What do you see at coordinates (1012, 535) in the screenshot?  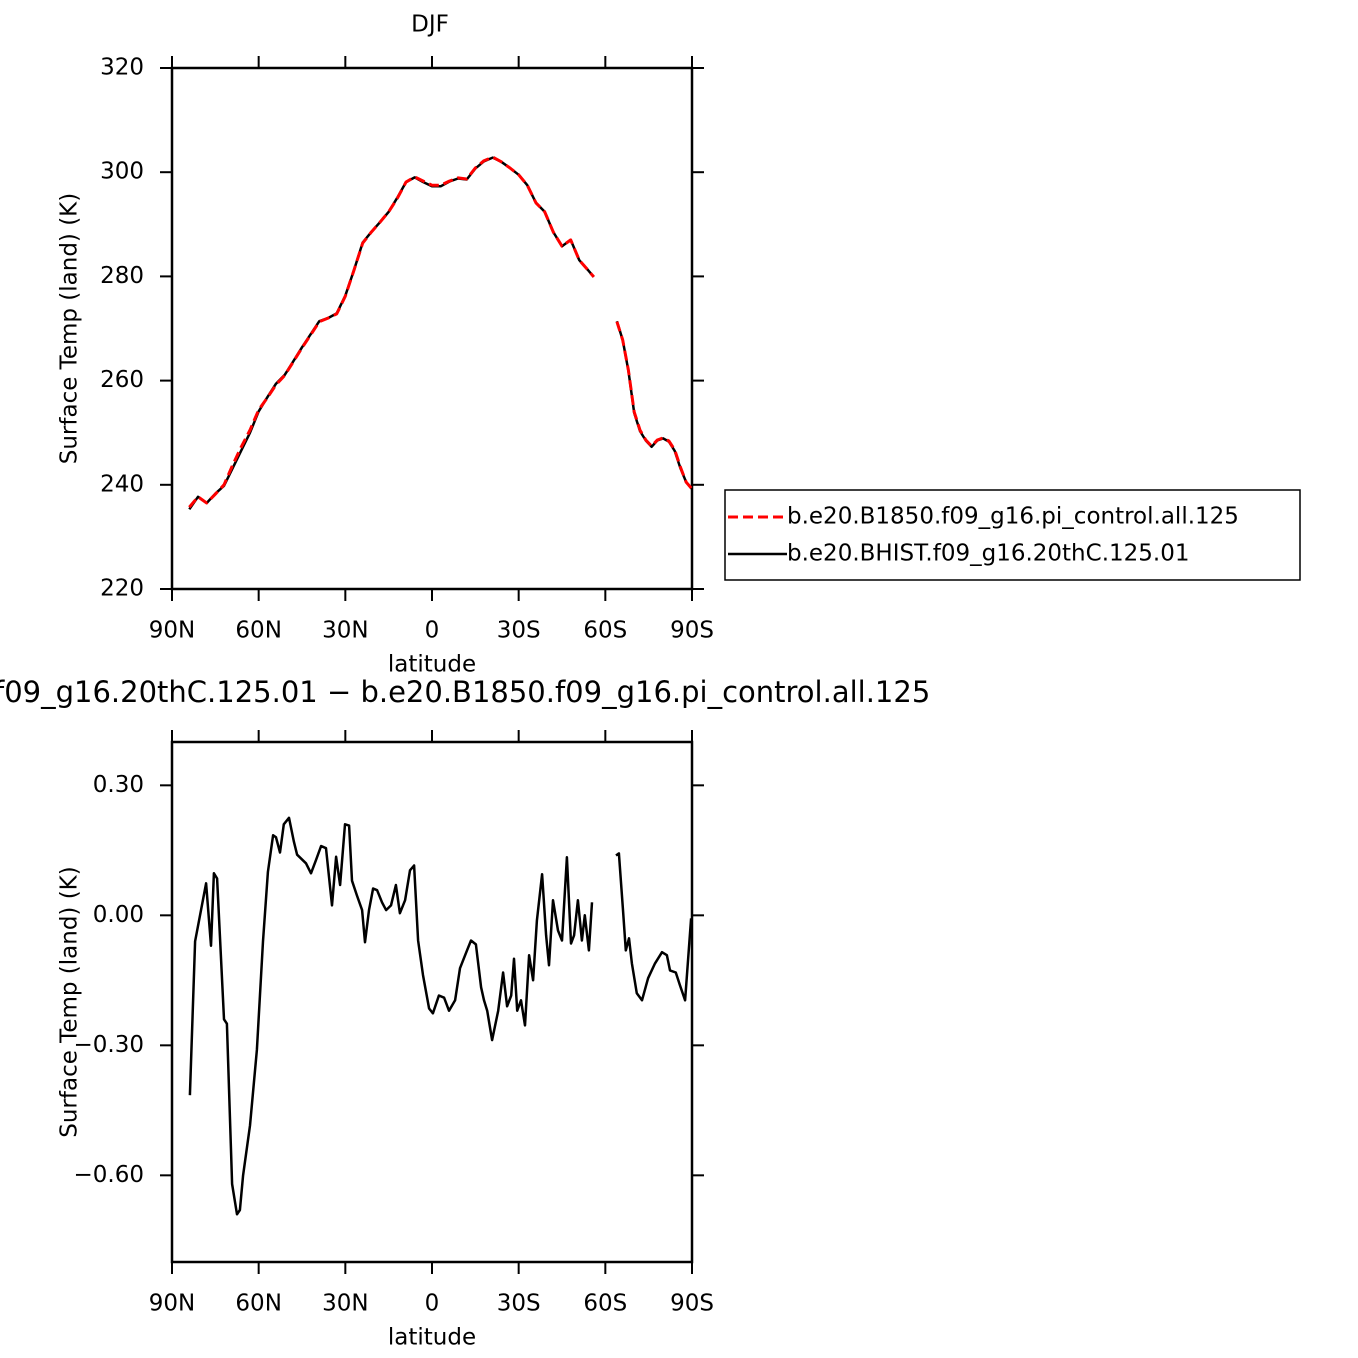 I see `legend-box` at bounding box center [1012, 535].